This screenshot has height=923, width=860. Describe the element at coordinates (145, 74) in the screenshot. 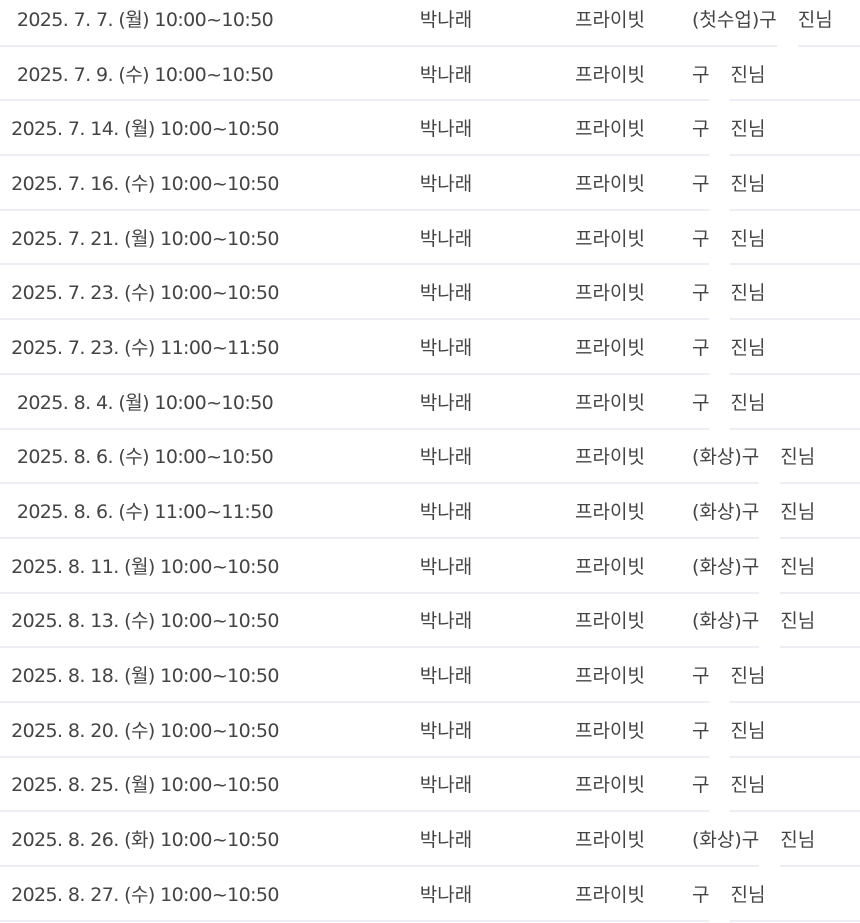

I see `lesson-datetime: 2025. 7. 9. (수) 10:00~10:50` at that location.